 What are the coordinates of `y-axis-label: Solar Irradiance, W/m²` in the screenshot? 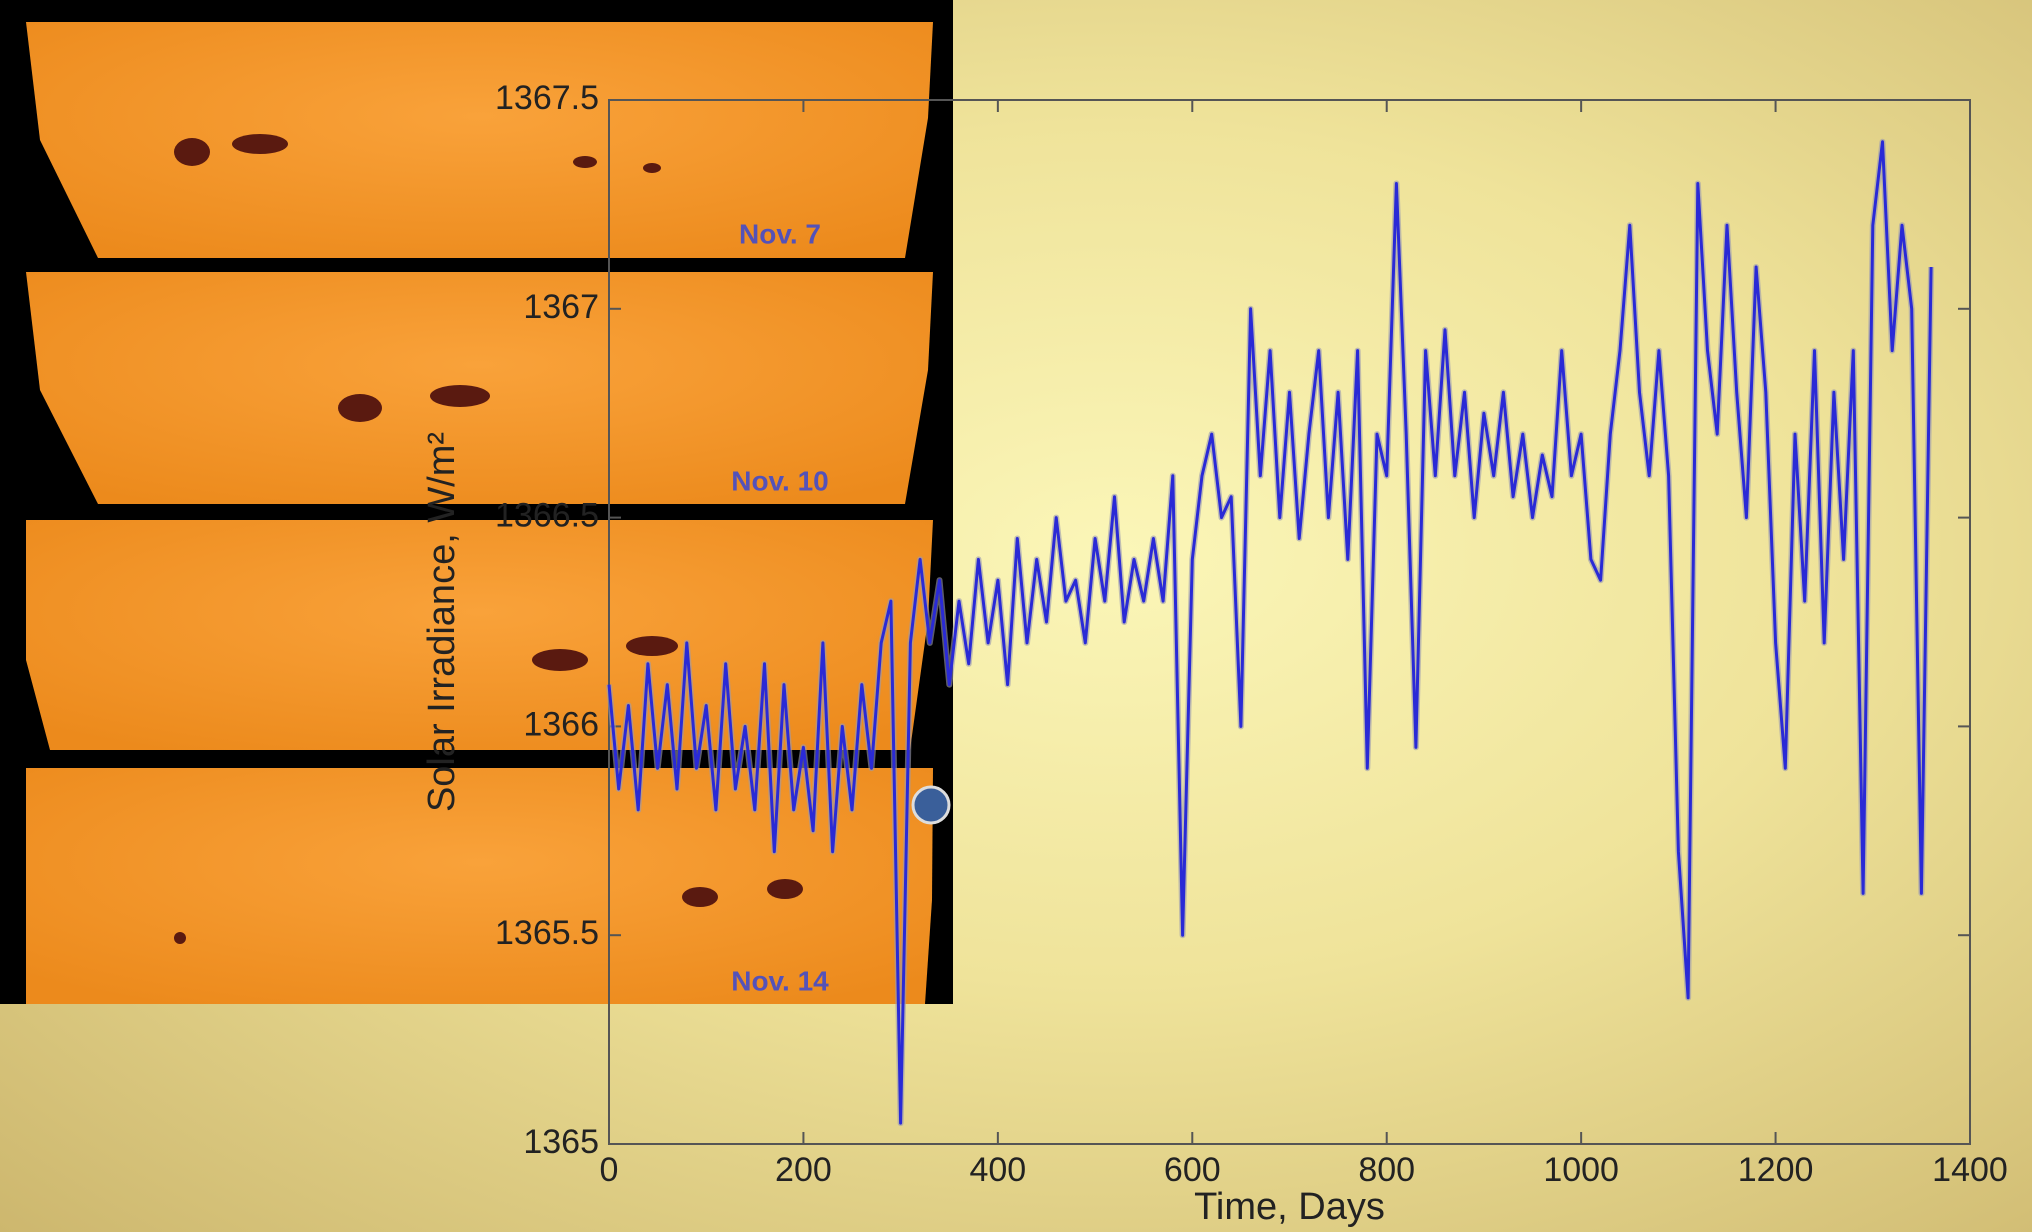 It's located at (442, 622).